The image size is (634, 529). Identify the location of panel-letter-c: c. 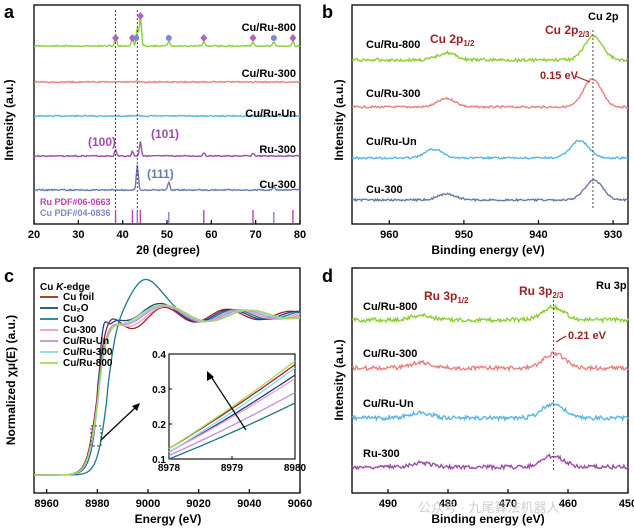
(9, 276).